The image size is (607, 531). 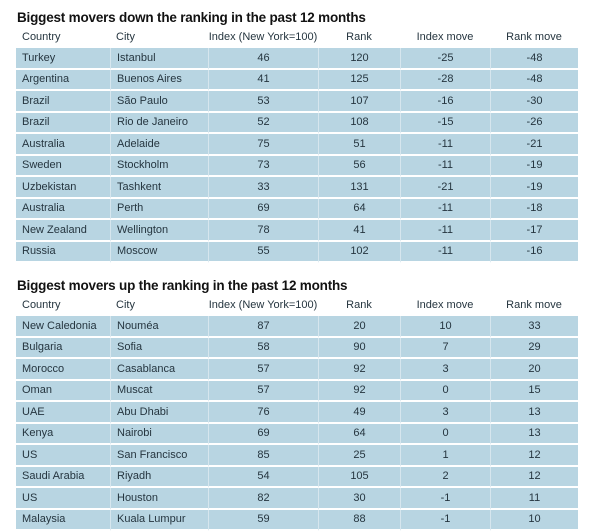 I want to click on table-cell: Nairobi, so click(x=159, y=435).